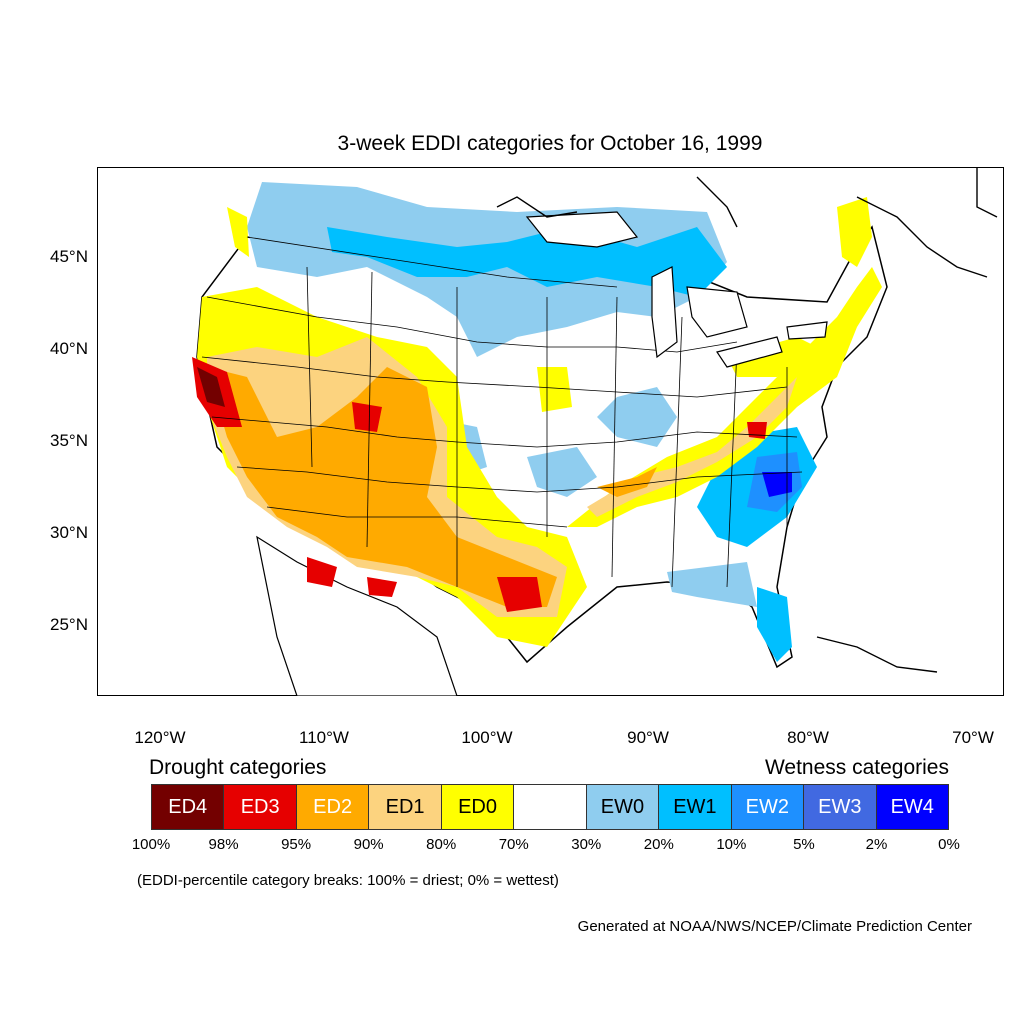 The image size is (1024, 1024). Describe the element at coordinates (324, 737) in the screenshot. I see `lon-label-110: 110°W` at that location.